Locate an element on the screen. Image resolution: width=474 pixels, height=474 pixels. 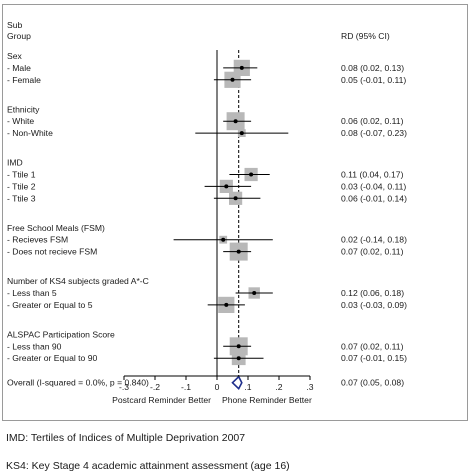
row-ci-2-1: 0.03 (-0.04, 0.11) is located at coordinates (373, 186).